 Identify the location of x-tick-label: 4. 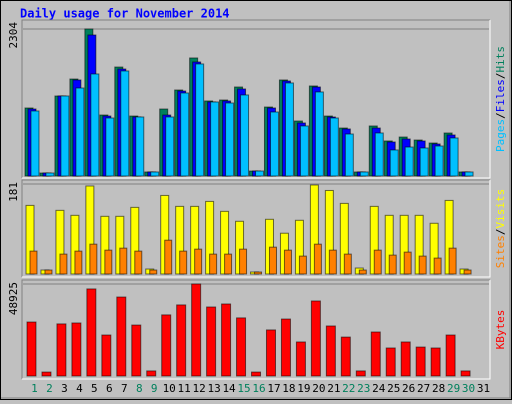
(79, 388).